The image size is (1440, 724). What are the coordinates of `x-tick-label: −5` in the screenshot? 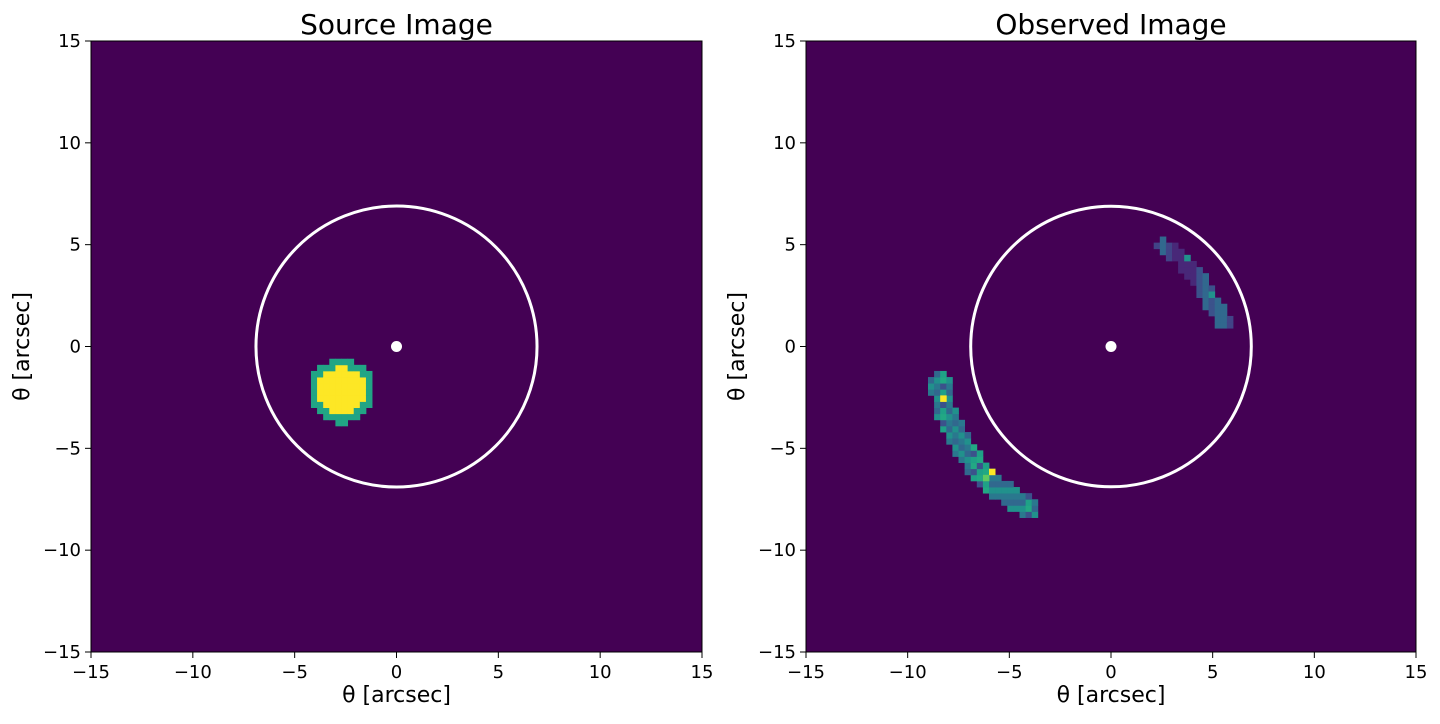 It's located at (1009, 672).